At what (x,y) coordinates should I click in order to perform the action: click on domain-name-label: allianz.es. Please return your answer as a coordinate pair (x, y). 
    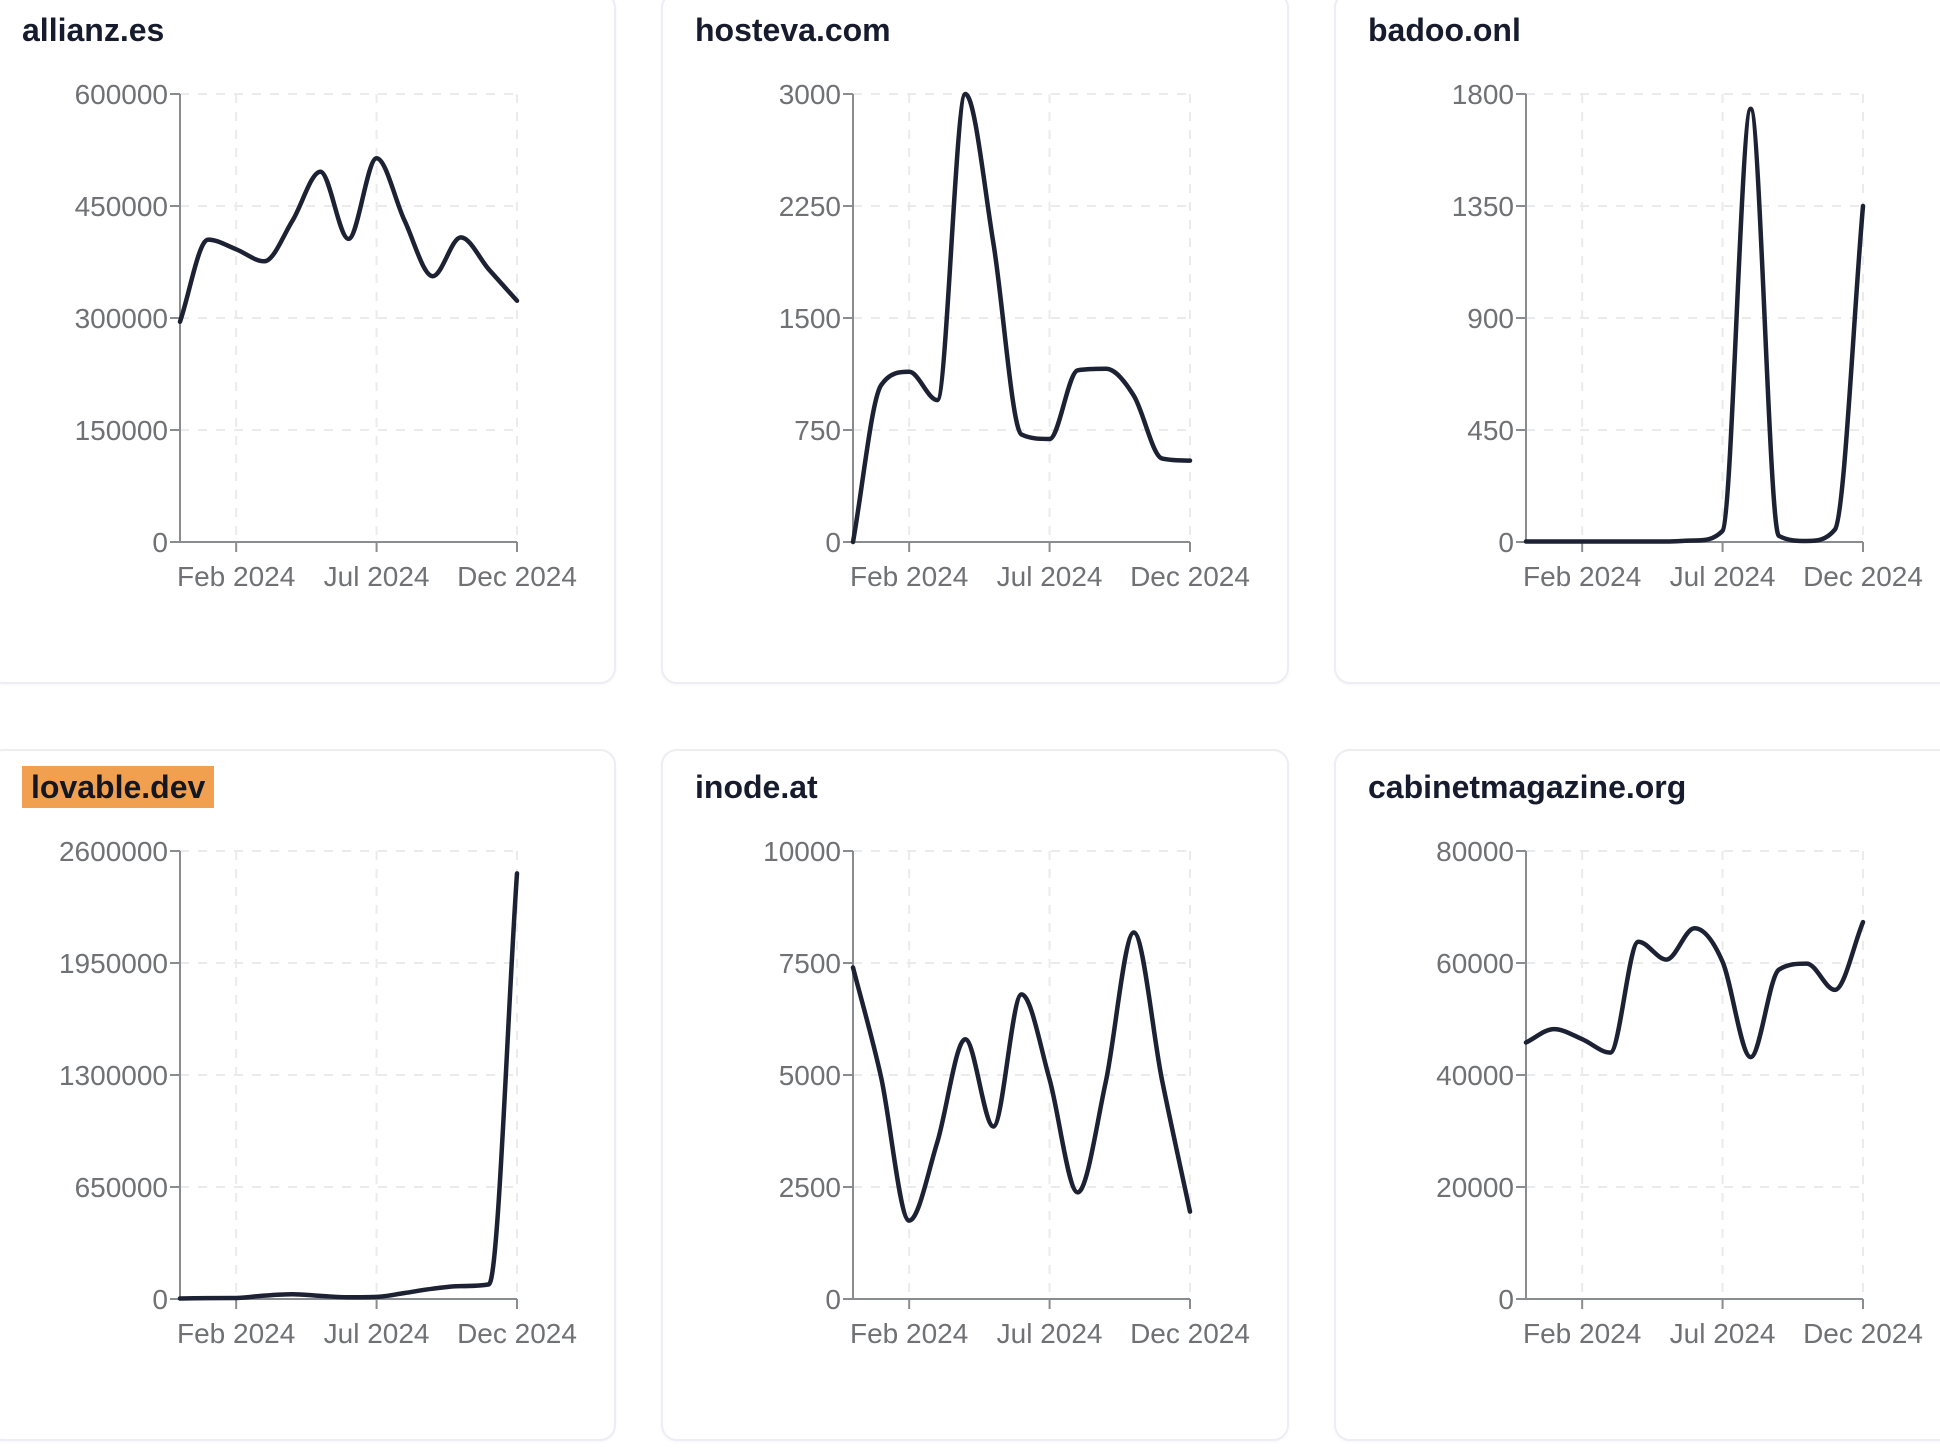
    Looking at the image, I should click on (93, 30).